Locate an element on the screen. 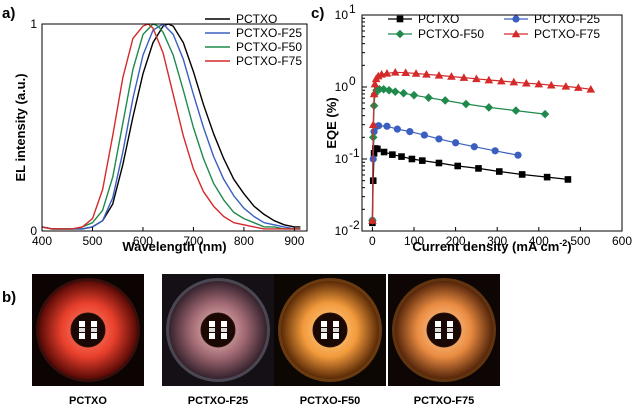 The image size is (633, 408). x-tick-label-100: 100 is located at coordinates (414, 241).